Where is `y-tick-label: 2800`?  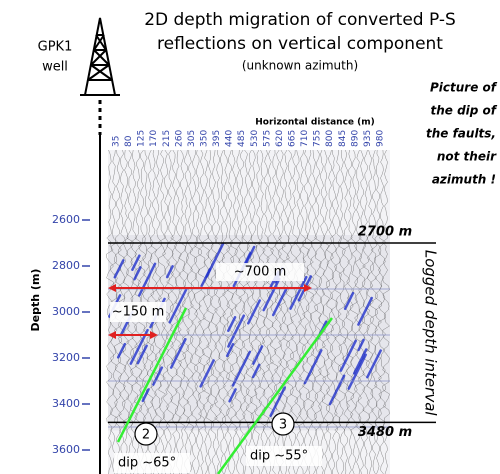
y-tick-label: 2800 is located at coordinates (66, 265).